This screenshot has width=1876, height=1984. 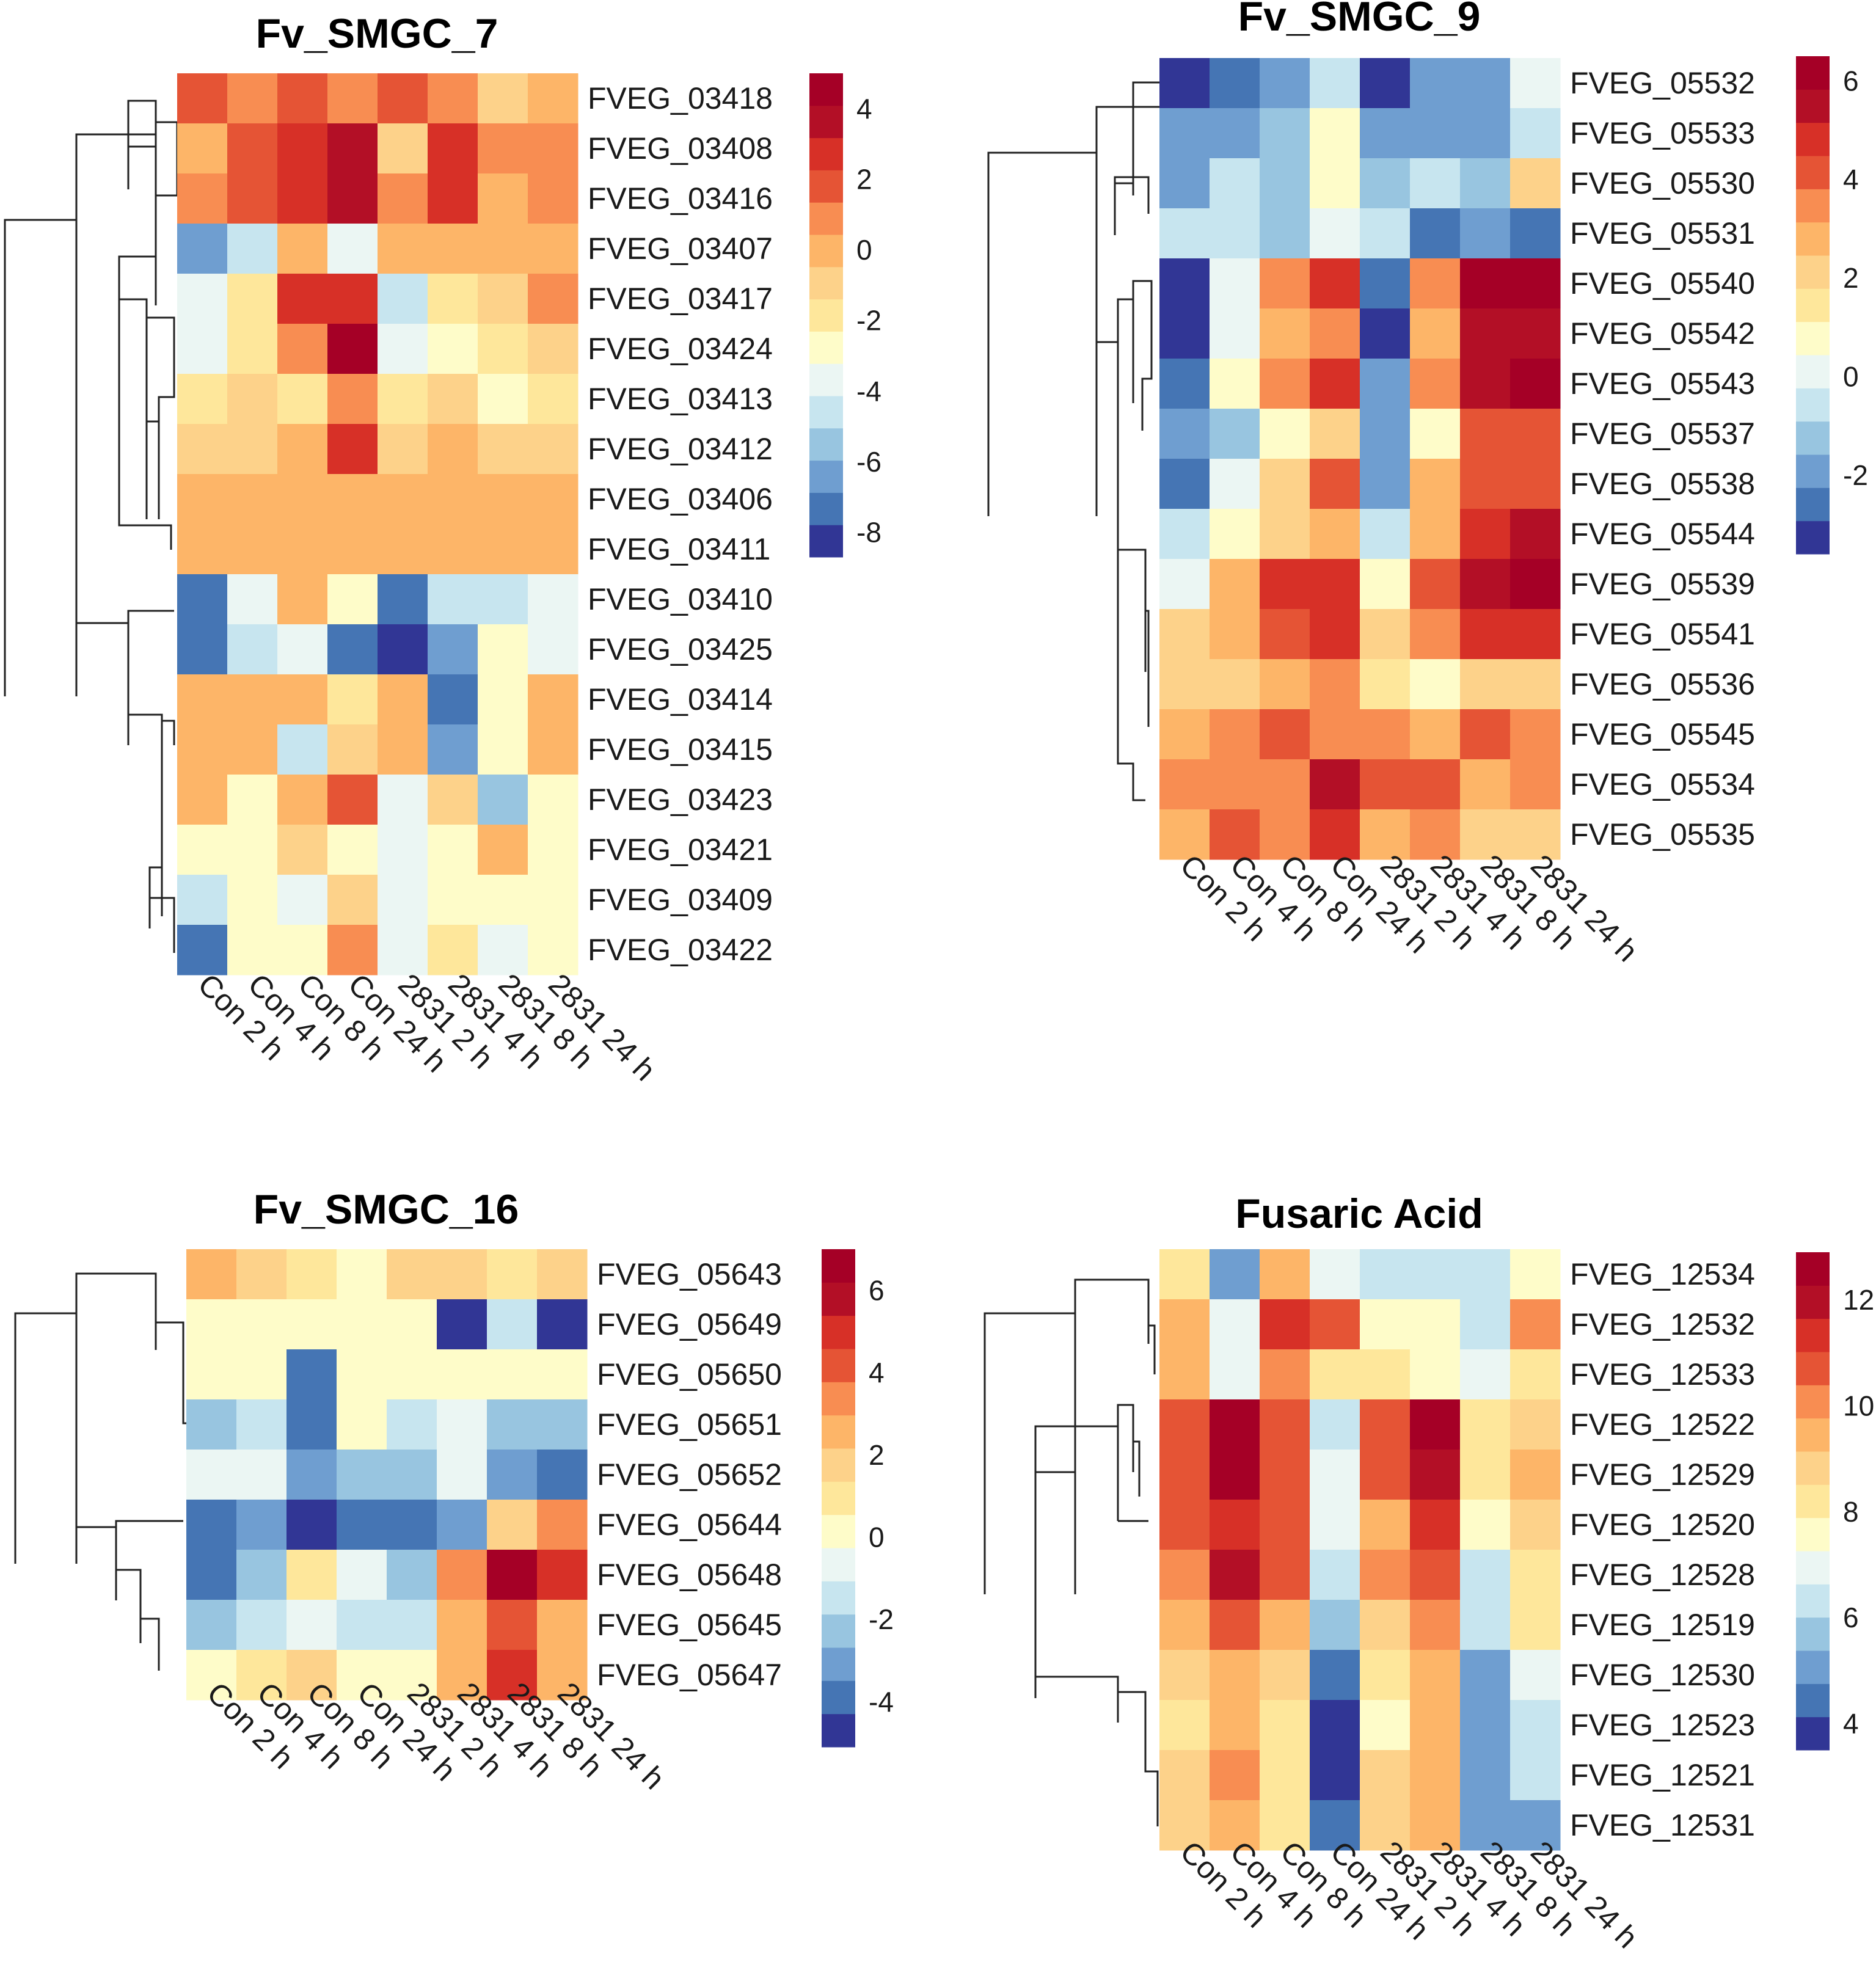 I want to click on panel-title: Fv_SMGC_7, so click(x=377, y=33).